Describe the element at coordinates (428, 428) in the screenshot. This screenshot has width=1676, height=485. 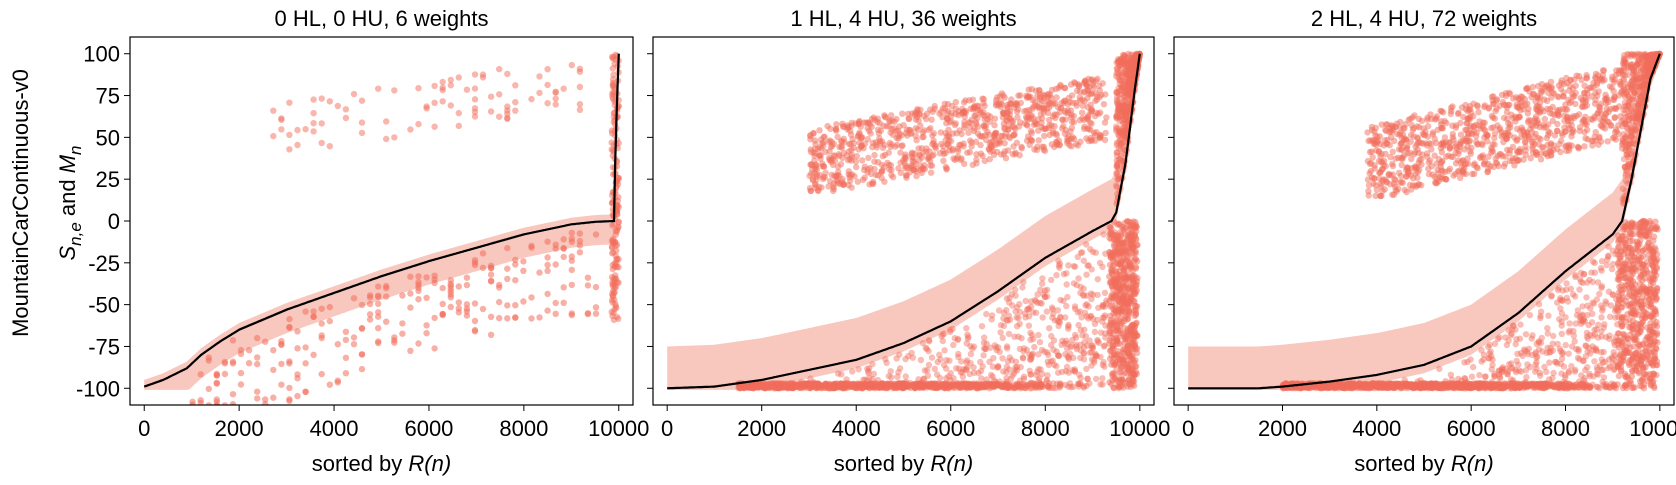
I see `x-tick-label: 6000` at that location.